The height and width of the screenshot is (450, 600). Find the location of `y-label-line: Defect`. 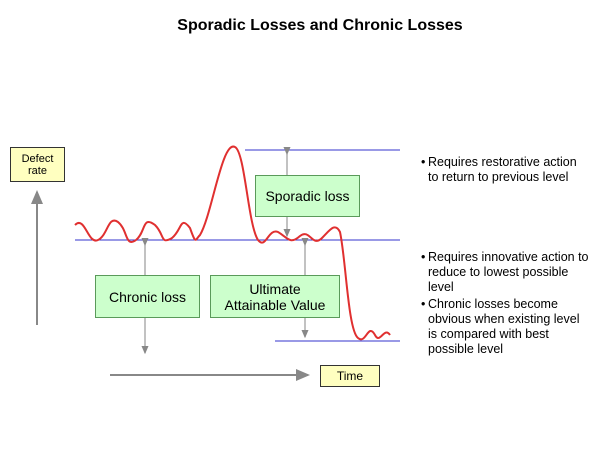

y-label-line: Defect is located at coordinates (37, 158).